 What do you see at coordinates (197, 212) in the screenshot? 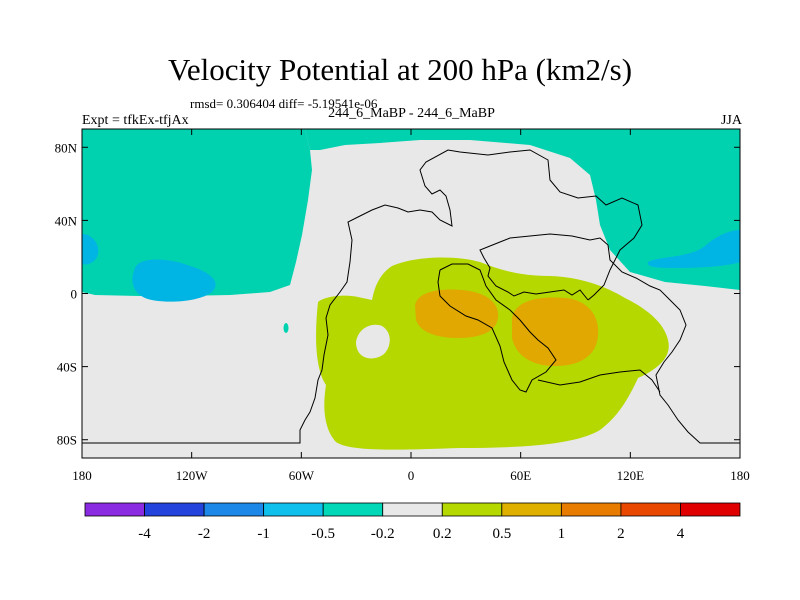
I see `negative-contour-north-west` at bounding box center [197, 212].